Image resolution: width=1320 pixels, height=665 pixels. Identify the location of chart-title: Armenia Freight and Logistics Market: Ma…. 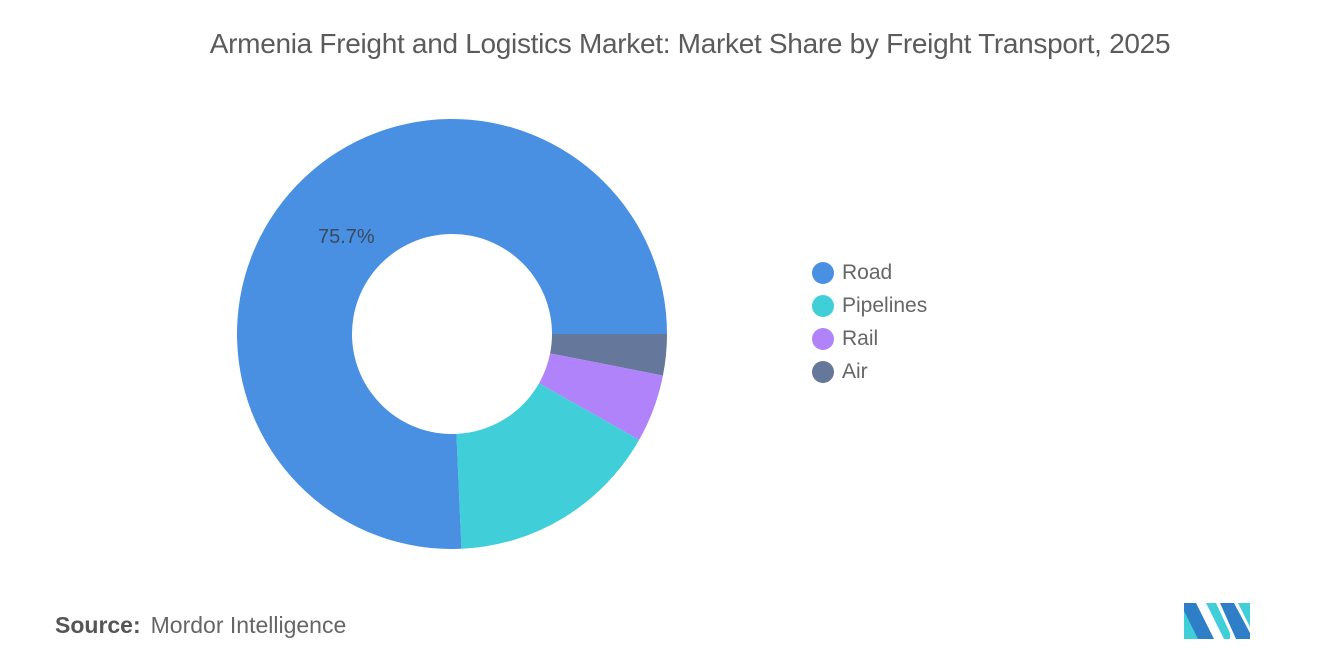
(690, 43).